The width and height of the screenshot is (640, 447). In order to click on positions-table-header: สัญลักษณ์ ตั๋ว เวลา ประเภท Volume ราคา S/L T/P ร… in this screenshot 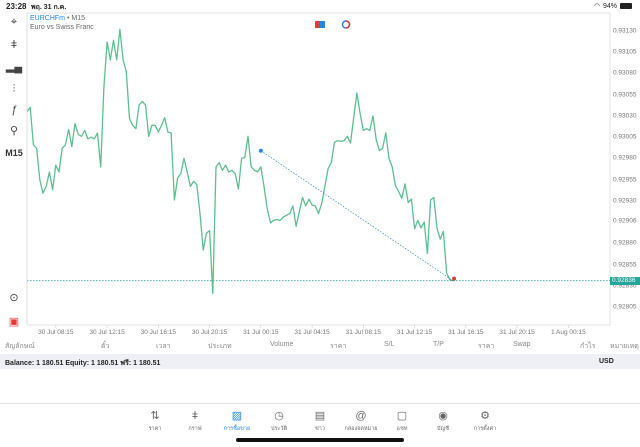, I will do `click(320, 345)`.